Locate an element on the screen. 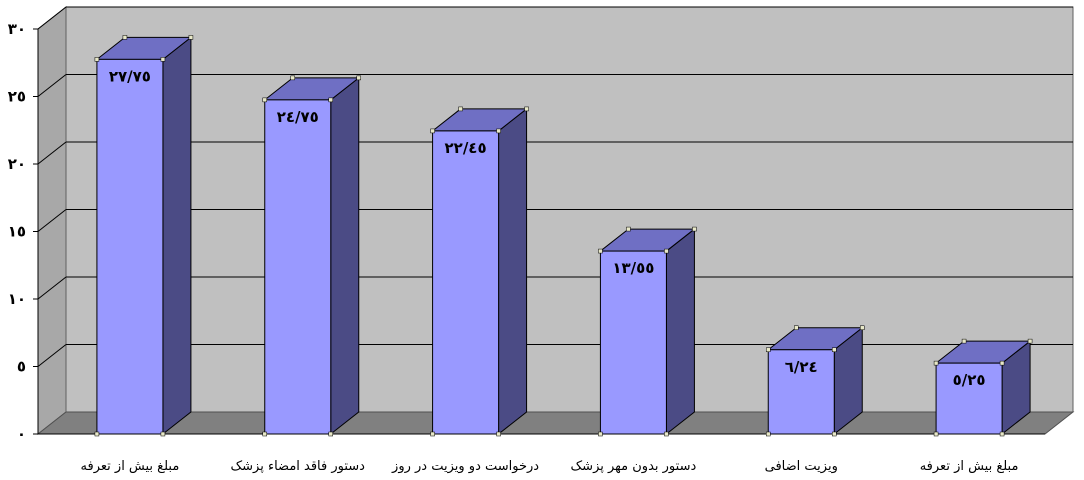 The height and width of the screenshot is (480, 1084). y-tick-label: ١٠ is located at coordinates (17, 299).